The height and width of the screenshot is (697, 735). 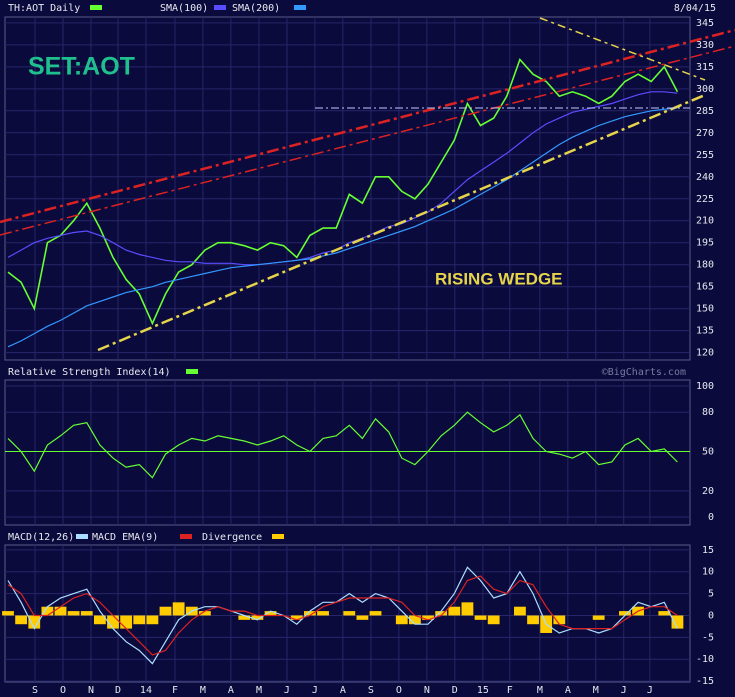 I want to click on y-tick-label: 0, so click(x=711, y=615).